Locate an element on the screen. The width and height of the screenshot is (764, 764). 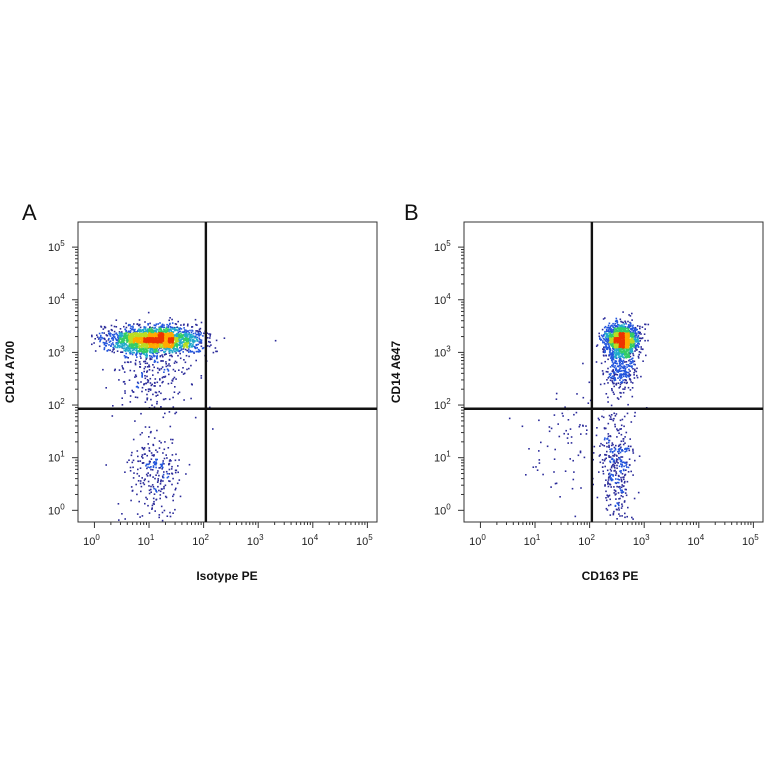
y-tick-label: 105 is located at coordinates (56, 246).